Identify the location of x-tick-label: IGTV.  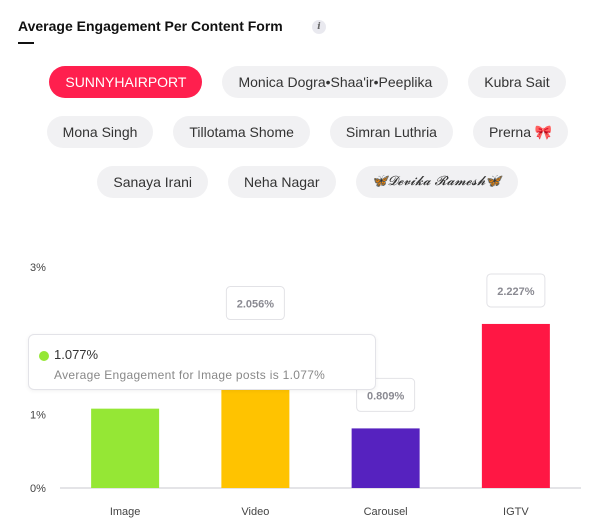
(516, 512).